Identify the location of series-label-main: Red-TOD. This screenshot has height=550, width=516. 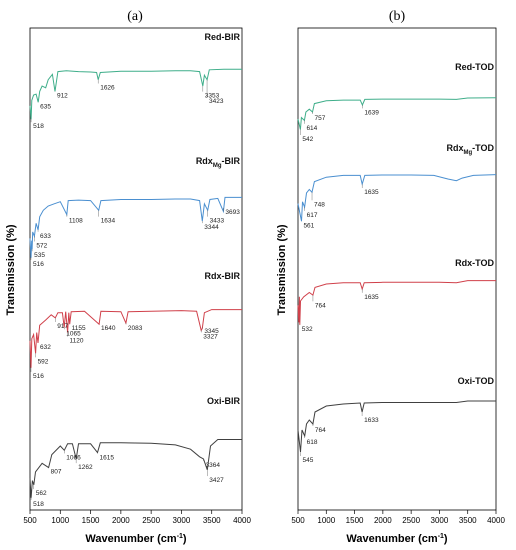
(474, 67).